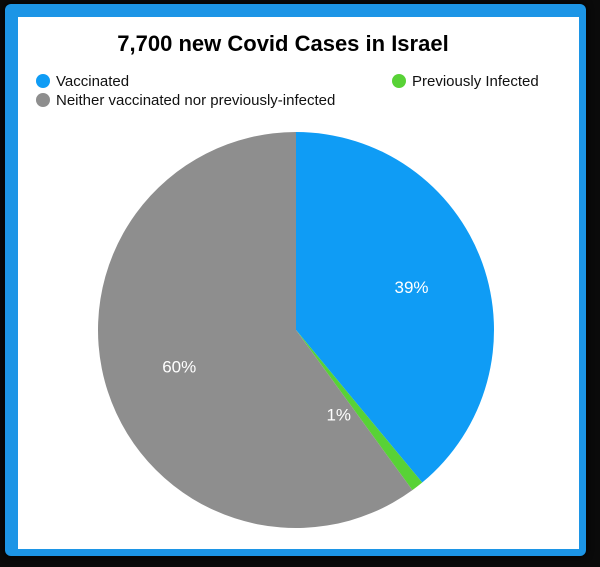 The width and height of the screenshot is (600, 567). What do you see at coordinates (93, 81) in the screenshot?
I see `legend-label-vaccinated: Vaccinated` at bounding box center [93, 81].